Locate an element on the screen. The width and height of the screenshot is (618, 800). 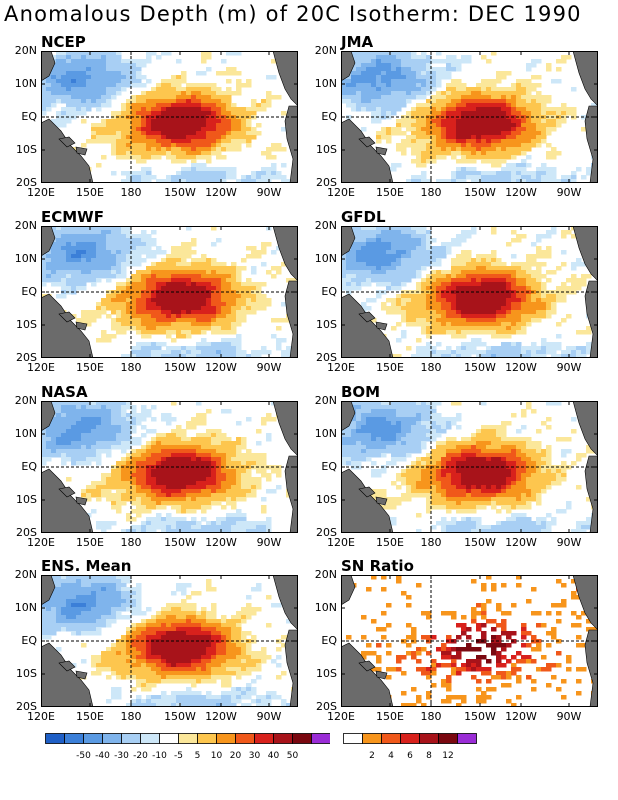
map-panel: BOM 20N 10N EQ 10S 20S 120E 150E 180 150W 120W 90W is located at coordinates (456, 466).